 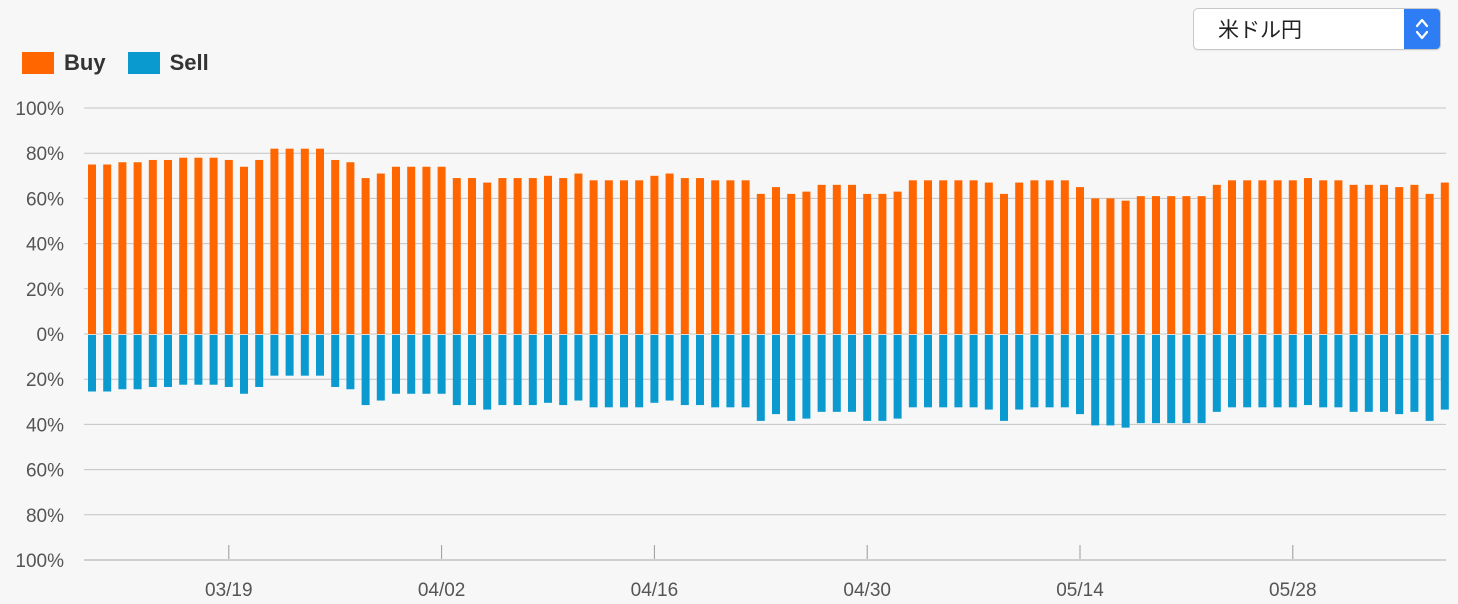 I want to click on y-tick-label: 100%, so click(x=39, y=109).